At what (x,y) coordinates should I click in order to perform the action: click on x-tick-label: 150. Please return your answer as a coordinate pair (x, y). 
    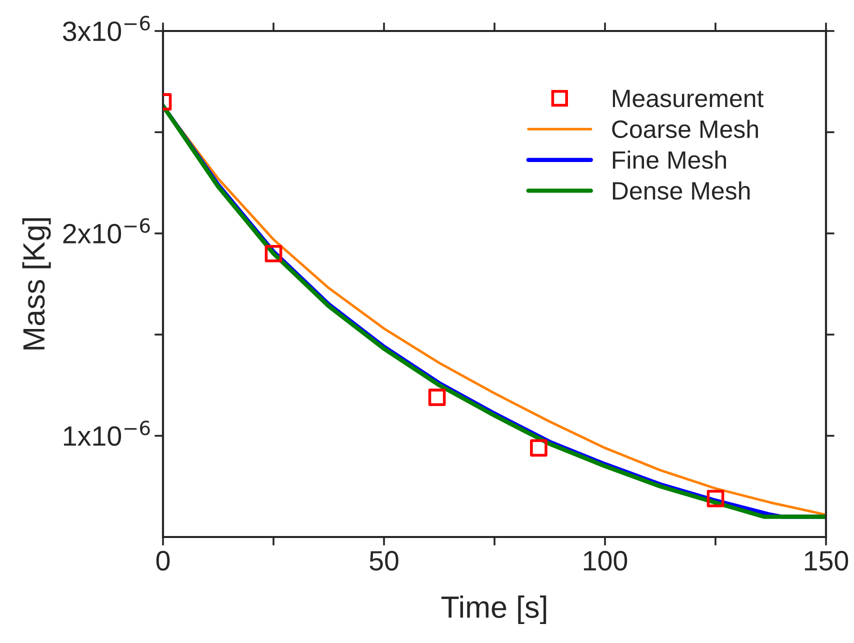
    Looking at the image, I should click on (826, 560).